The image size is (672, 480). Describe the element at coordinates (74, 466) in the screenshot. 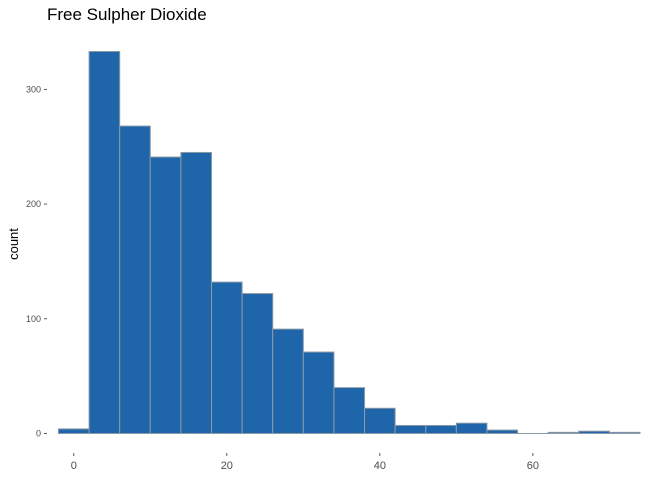

I see `x-tick-label-0: 0` at that location.